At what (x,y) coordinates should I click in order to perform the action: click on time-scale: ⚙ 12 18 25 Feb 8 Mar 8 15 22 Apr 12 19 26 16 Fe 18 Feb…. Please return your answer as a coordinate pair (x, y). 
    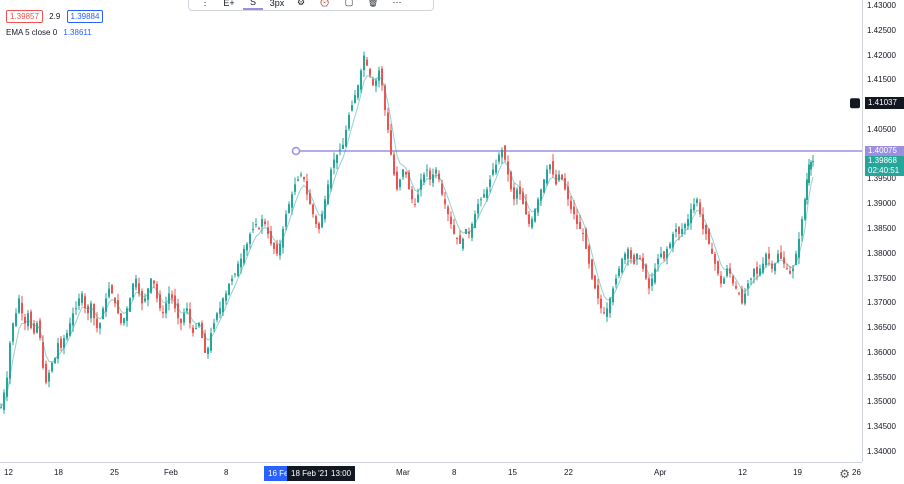
    Looking at the image, I should click on (431, 473).